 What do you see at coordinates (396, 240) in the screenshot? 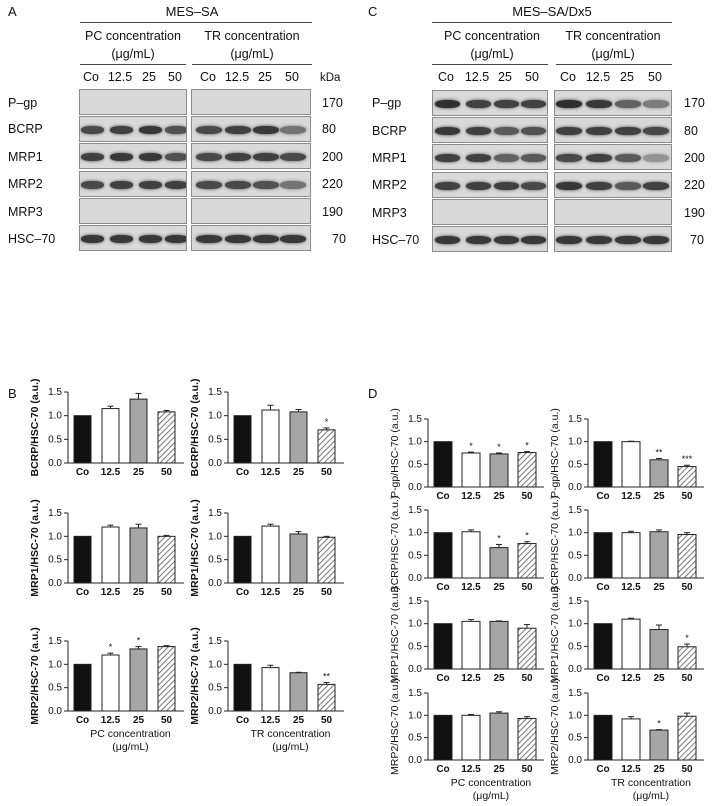
I see `blot-c-row-label: HSC–70` at bounding box center [396, 240].